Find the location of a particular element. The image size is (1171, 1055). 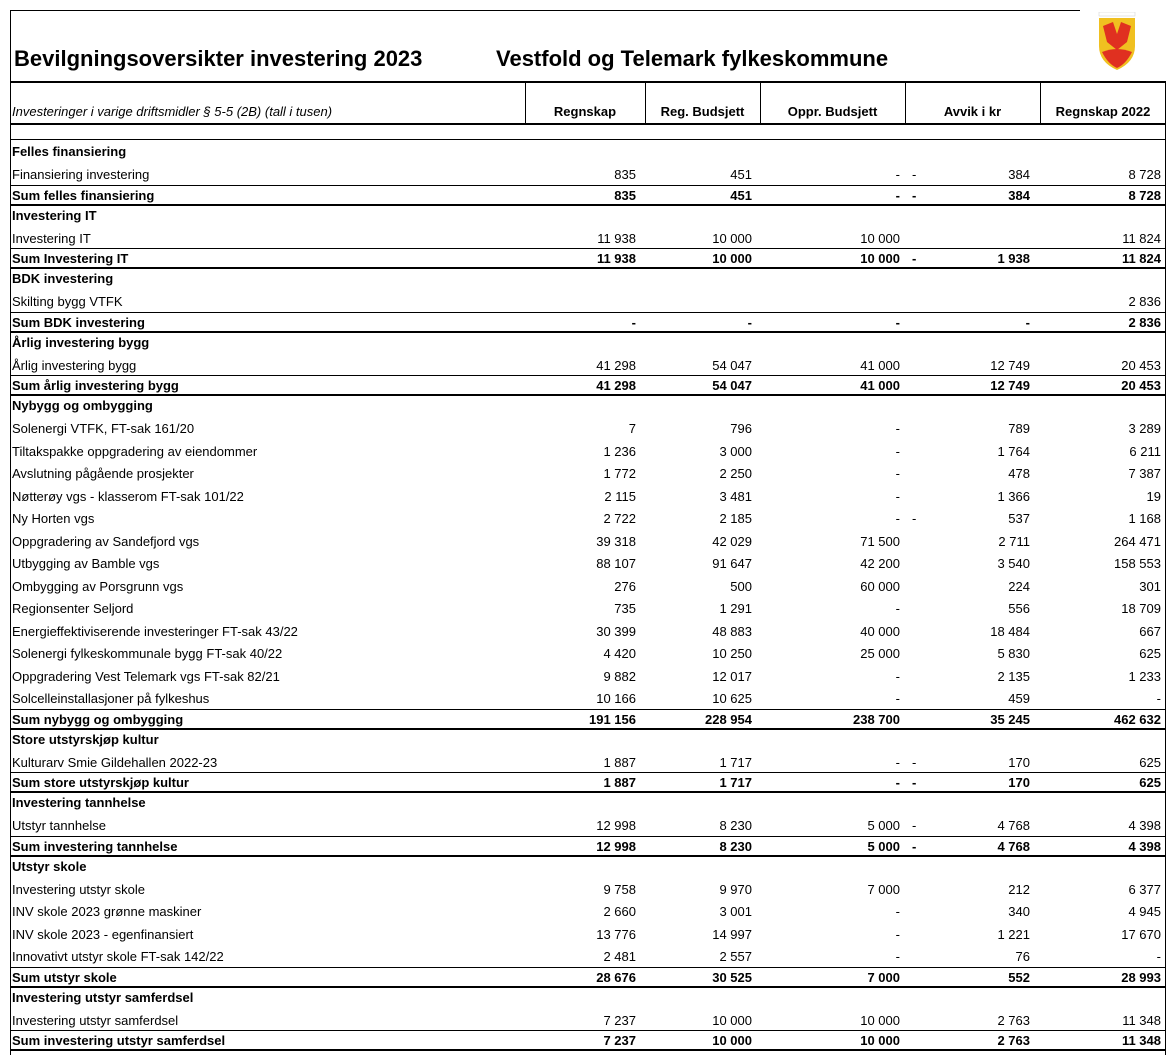

value-cell: 39 318 is located at coordinates (616, 541).